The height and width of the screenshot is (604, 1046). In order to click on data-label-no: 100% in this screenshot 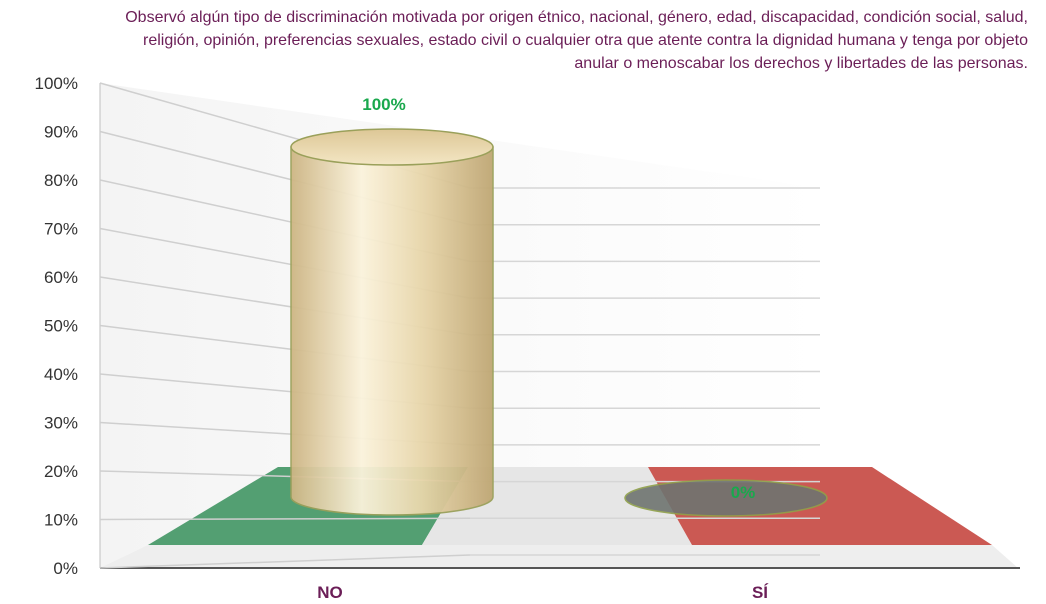, I will do `click(383, 104)`.